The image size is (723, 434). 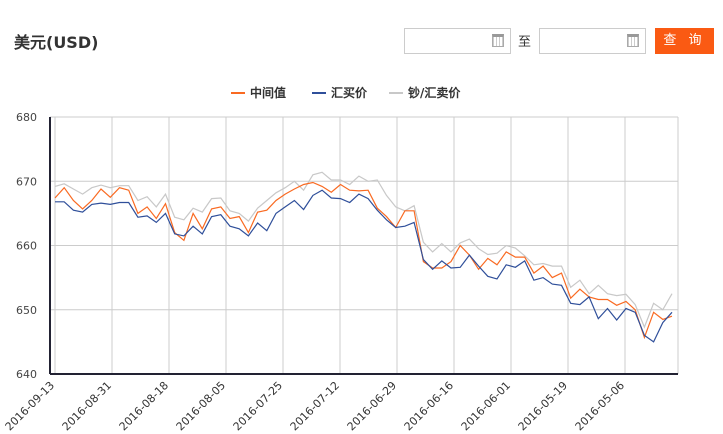 What do you see at coordinates (600, 406) in the screenshot?
I see `x-tick-label: 2016-05-06` at bounding box center [600, 406].